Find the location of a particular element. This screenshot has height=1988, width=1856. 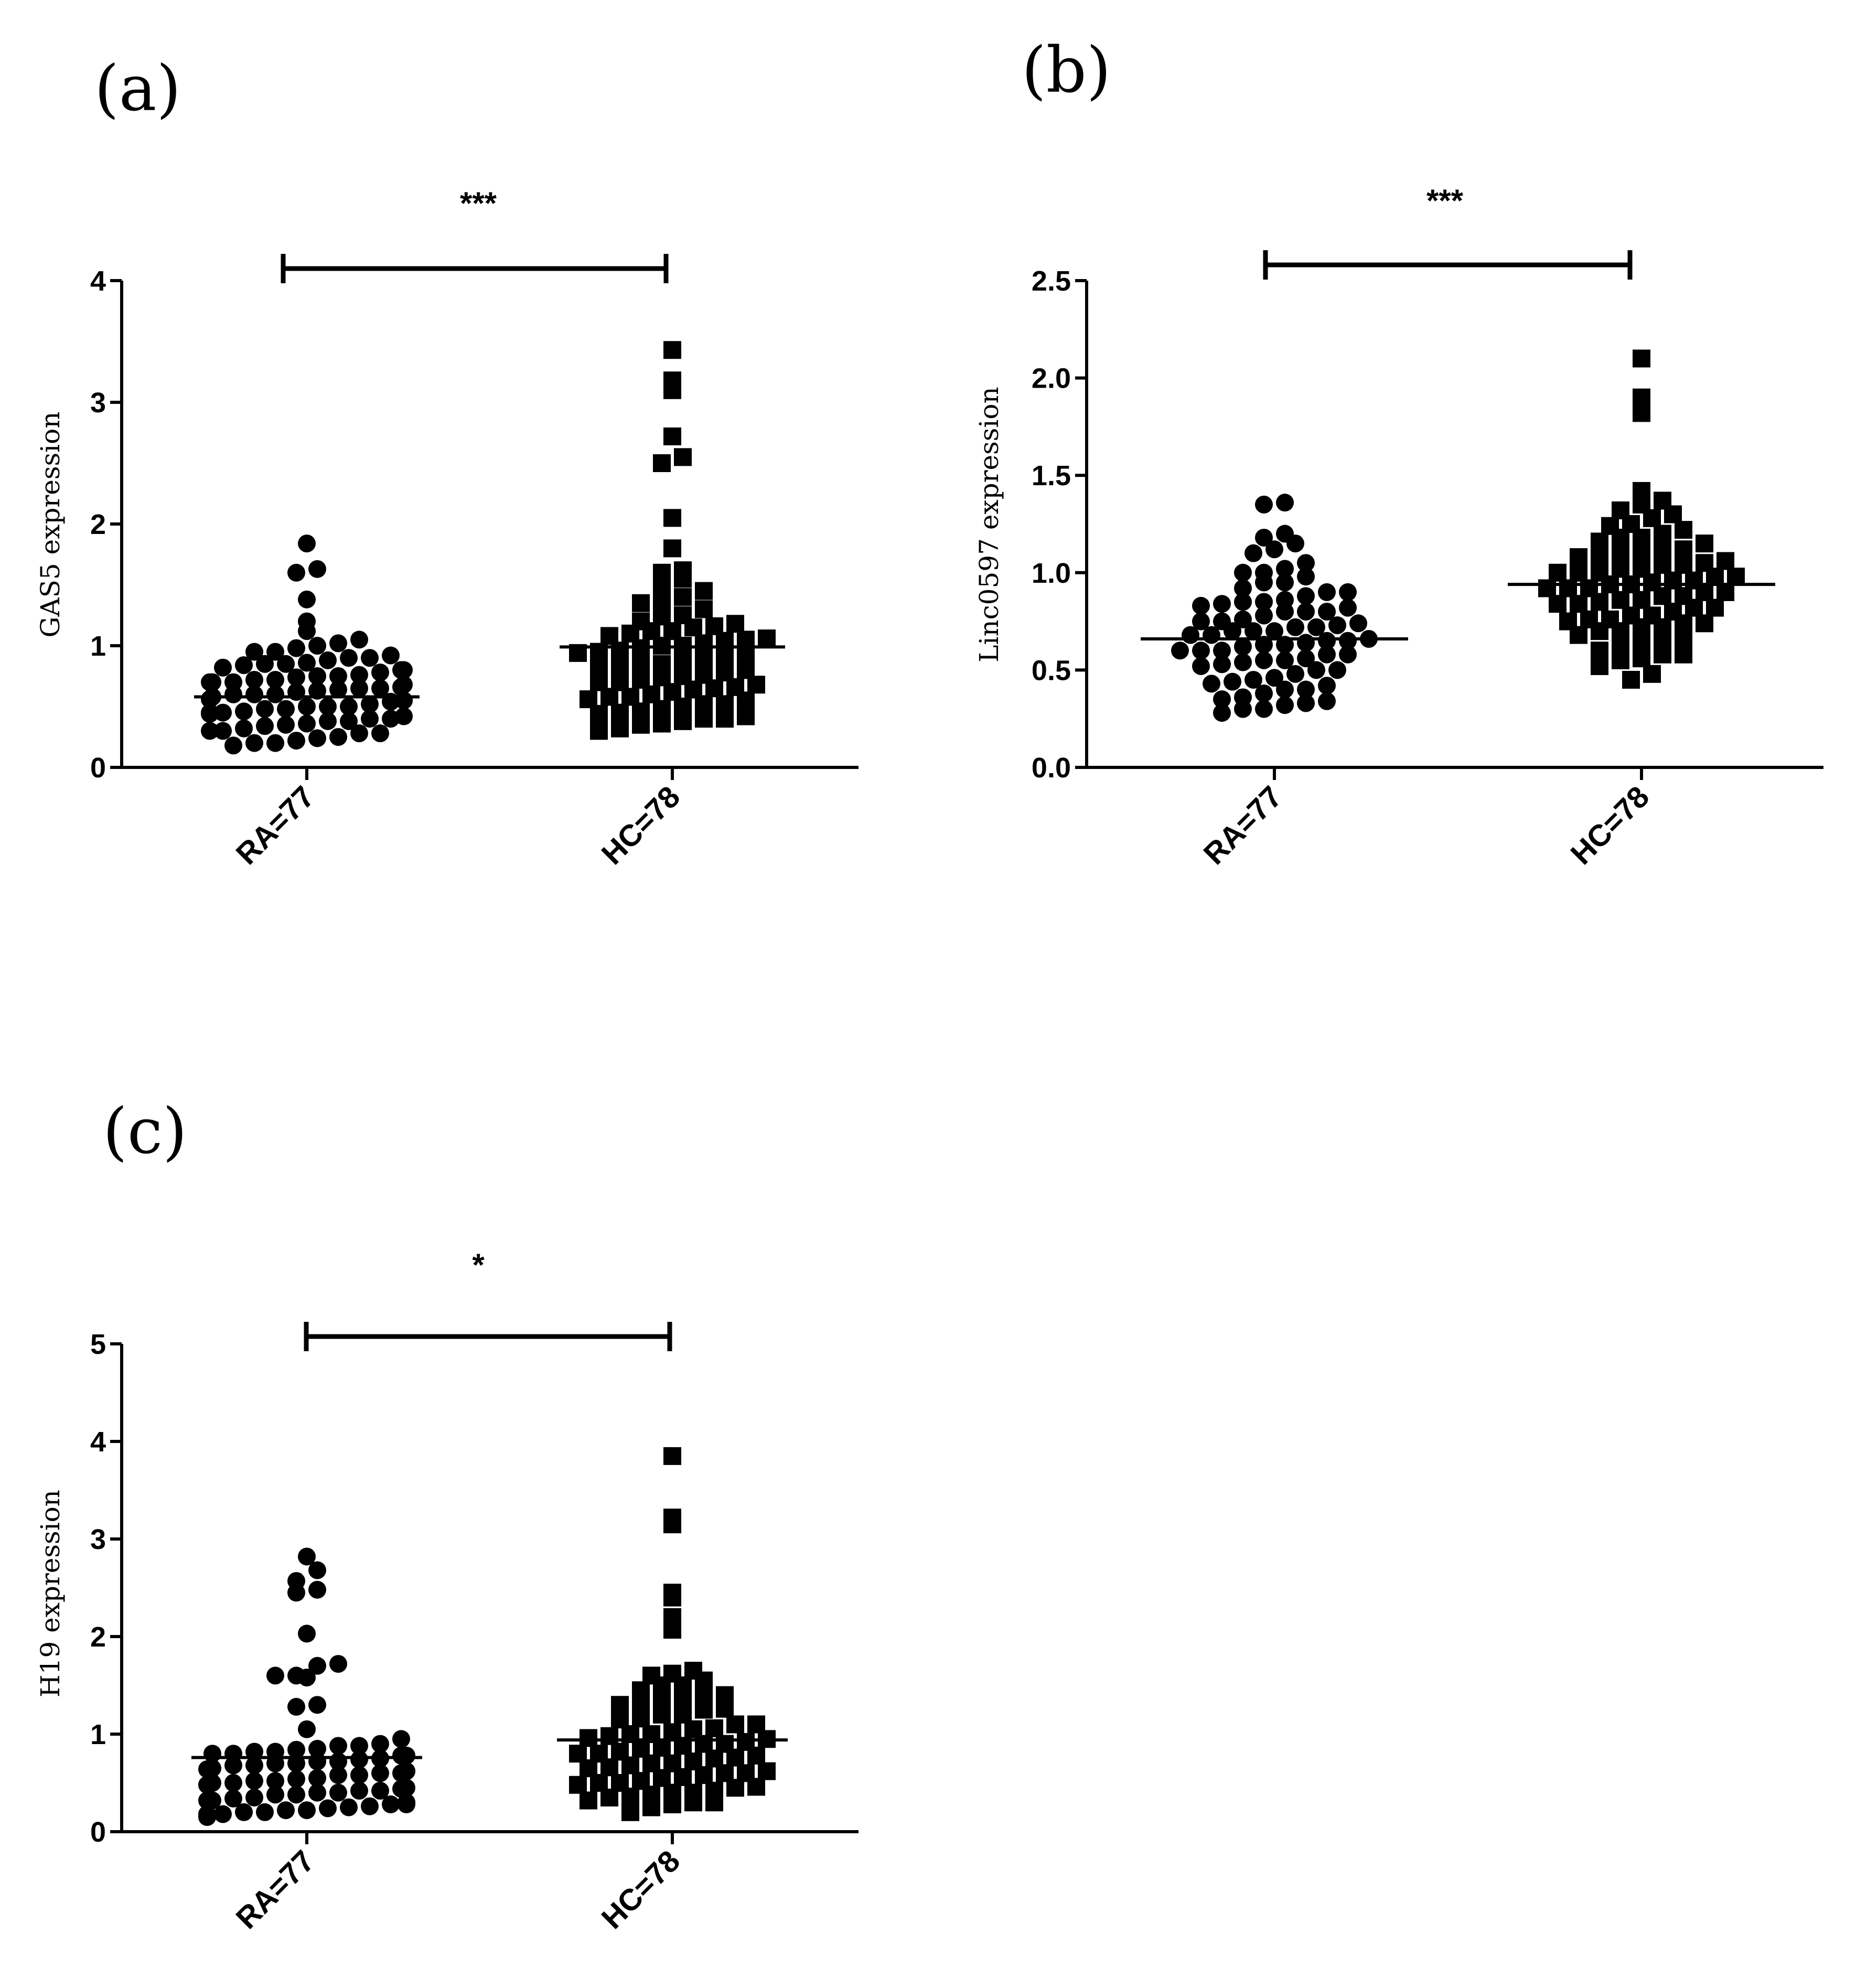

panel-b-letter: (b) is located at coordinates (1066, 70).